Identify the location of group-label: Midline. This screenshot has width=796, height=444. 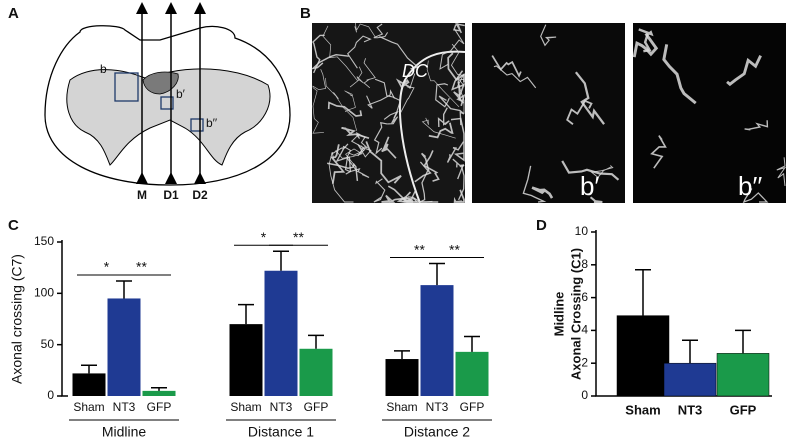
(124, 432).